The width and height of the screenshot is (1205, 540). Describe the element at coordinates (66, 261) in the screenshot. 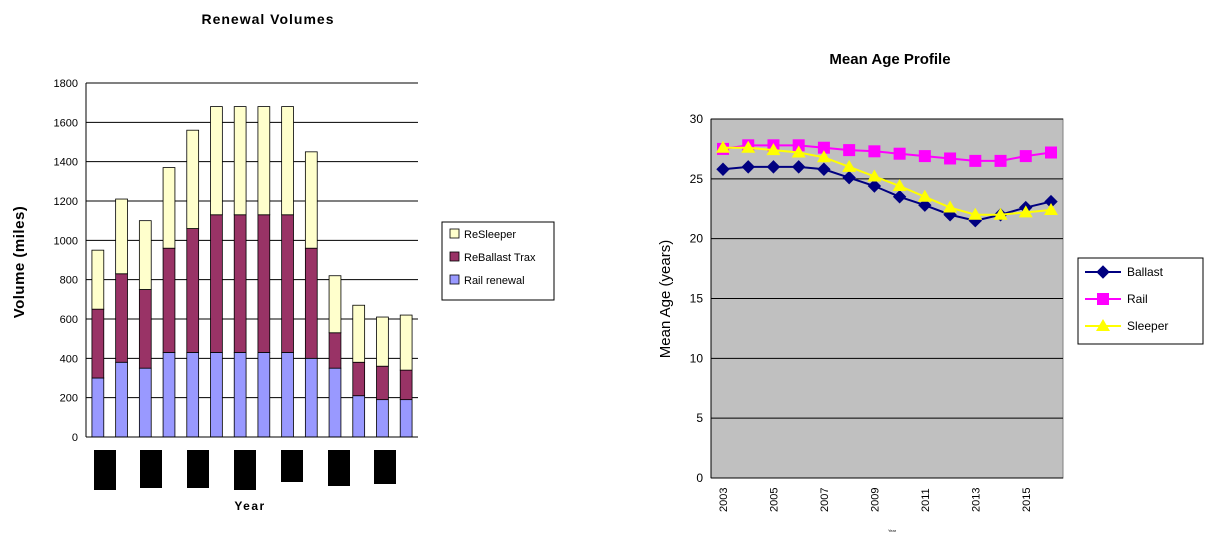

I see `y-tick-labels: 0 200 400 600 800 1000 1200 1400 1600 1800` at that location.